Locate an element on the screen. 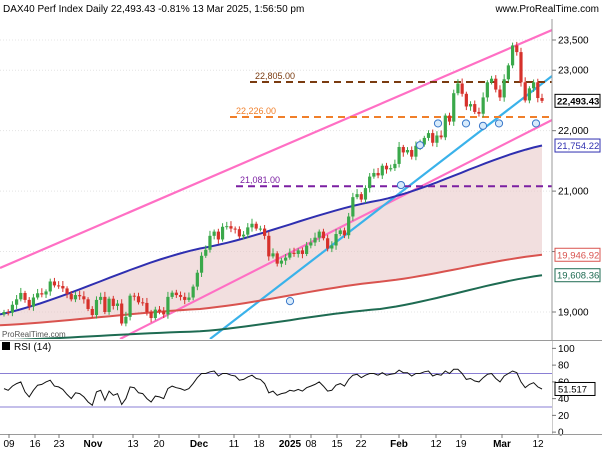 The height and width of the screenshot is (451, 602). date-tick-label: 09 is located at coordinates (9, 444).